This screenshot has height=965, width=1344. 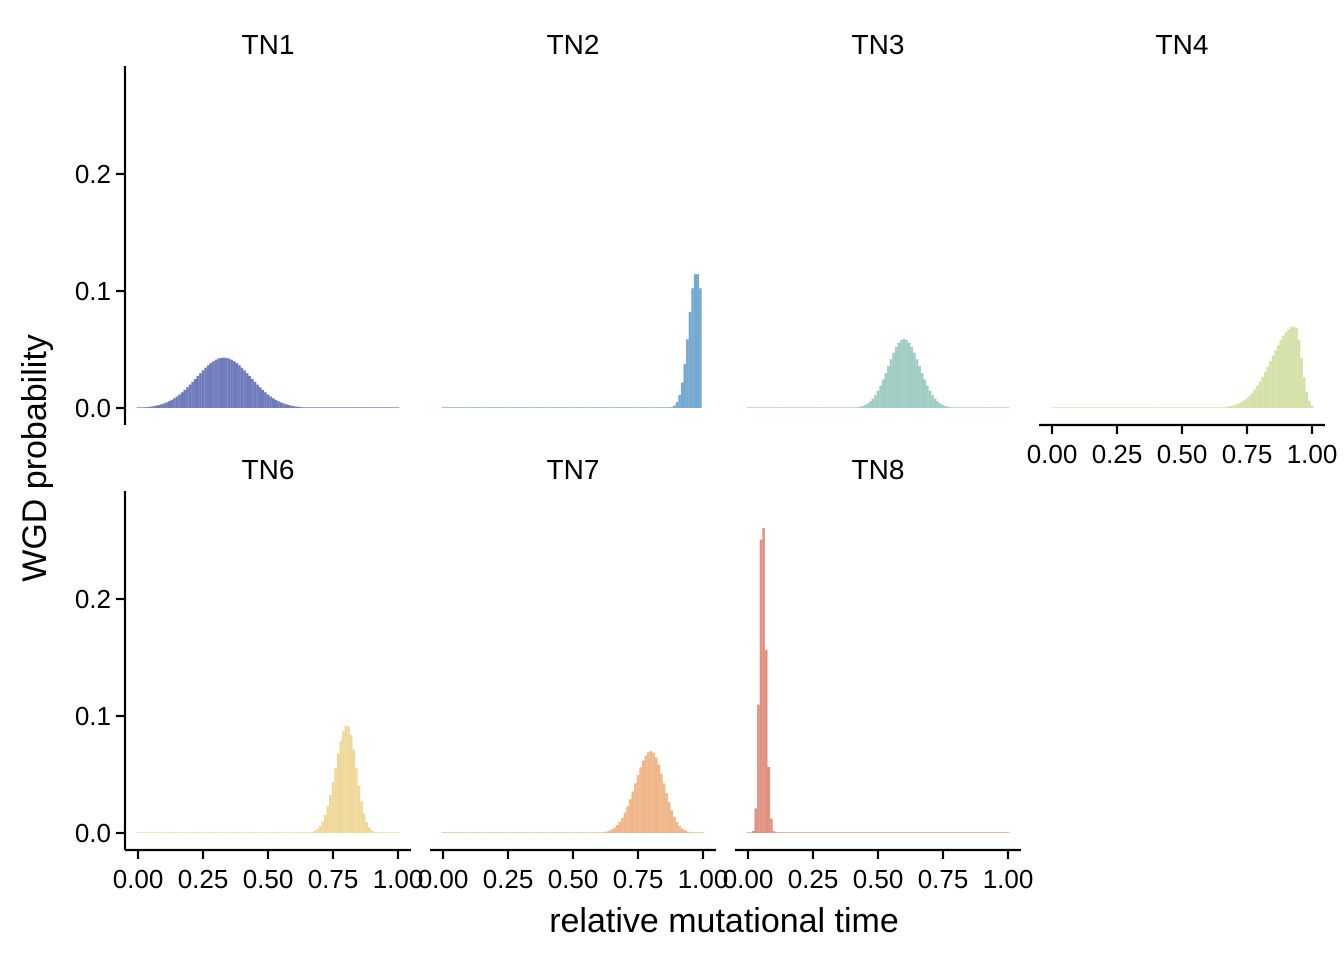 I want to click on y-tick-label: 0.2, so click(x=93, y=599).